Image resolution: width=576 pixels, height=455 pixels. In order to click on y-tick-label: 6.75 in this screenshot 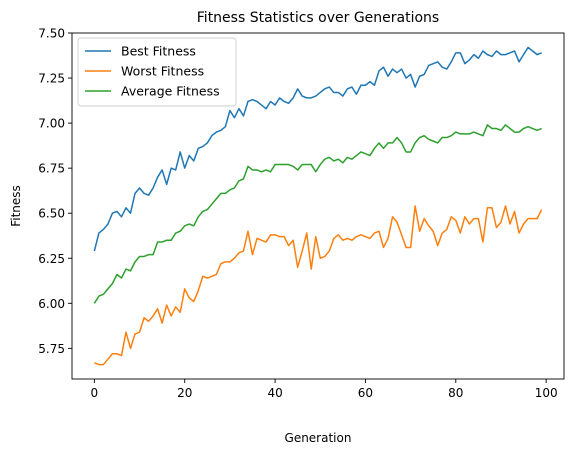, I will do `click(51, 169)`.